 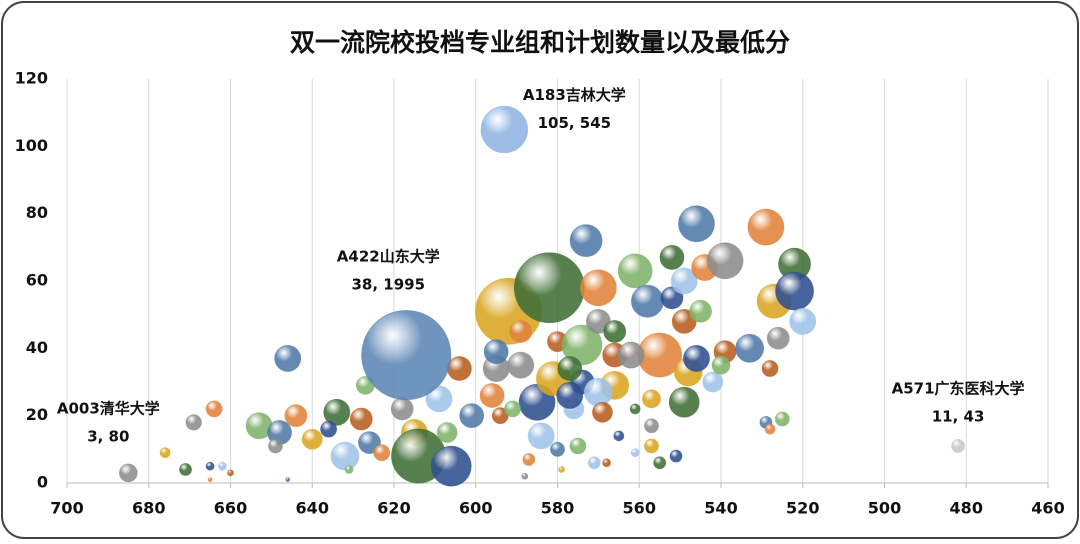 What do you see at coordinates (639, 508) in the screenshot?
I see `x-tick-label: 560` at bounding box center [639, 508].